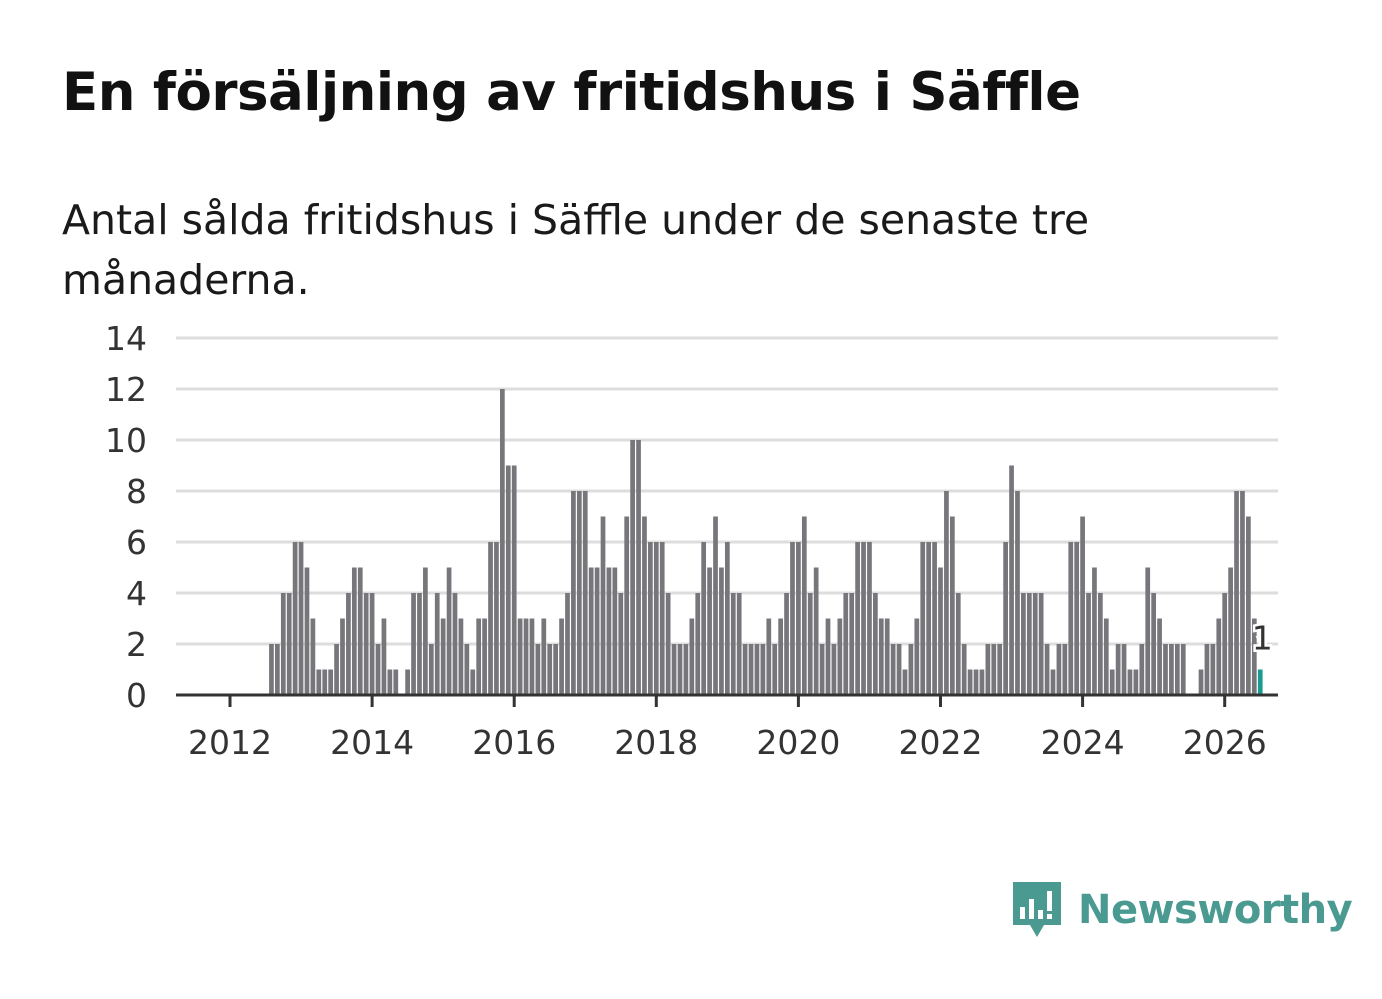 The image size is (1382, 999). Describe the element at coordinates (1262, 638) in the screenshot. I see `last-value-label: 1` at that location.